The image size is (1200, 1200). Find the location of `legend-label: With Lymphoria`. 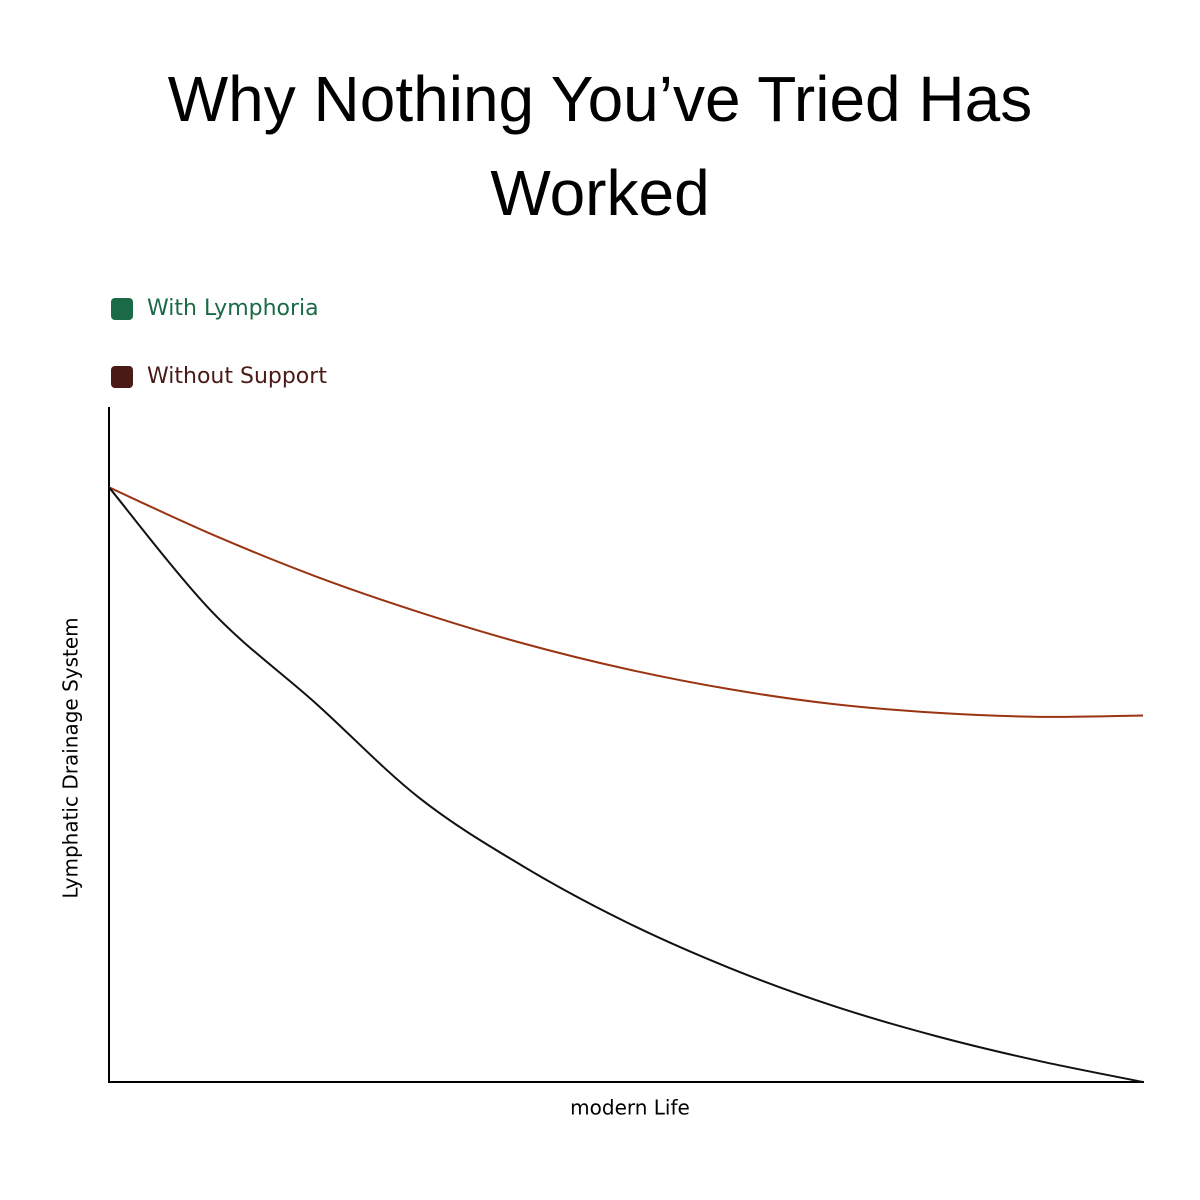

legend-label: With Lymphoria is located at coordinates (233, 308).